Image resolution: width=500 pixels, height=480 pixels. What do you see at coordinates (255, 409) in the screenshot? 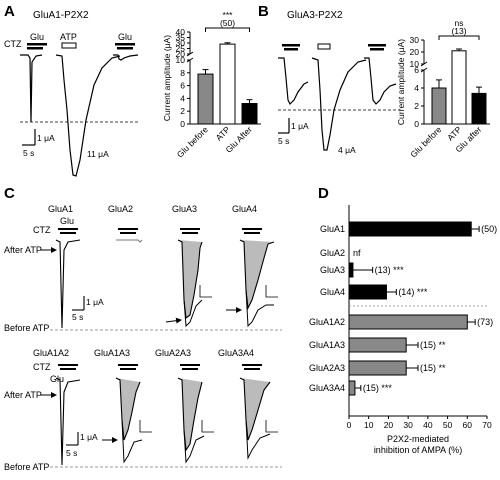
I see `trace-glua3a4` at bounding box center [255, 409].